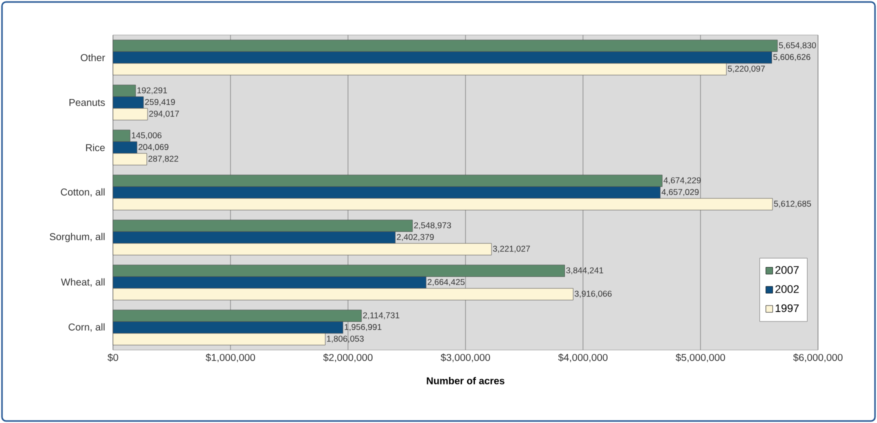 The width and height of the screenshot is (877, 423). I want to click on data-label: 294,017, so click(164, 114).